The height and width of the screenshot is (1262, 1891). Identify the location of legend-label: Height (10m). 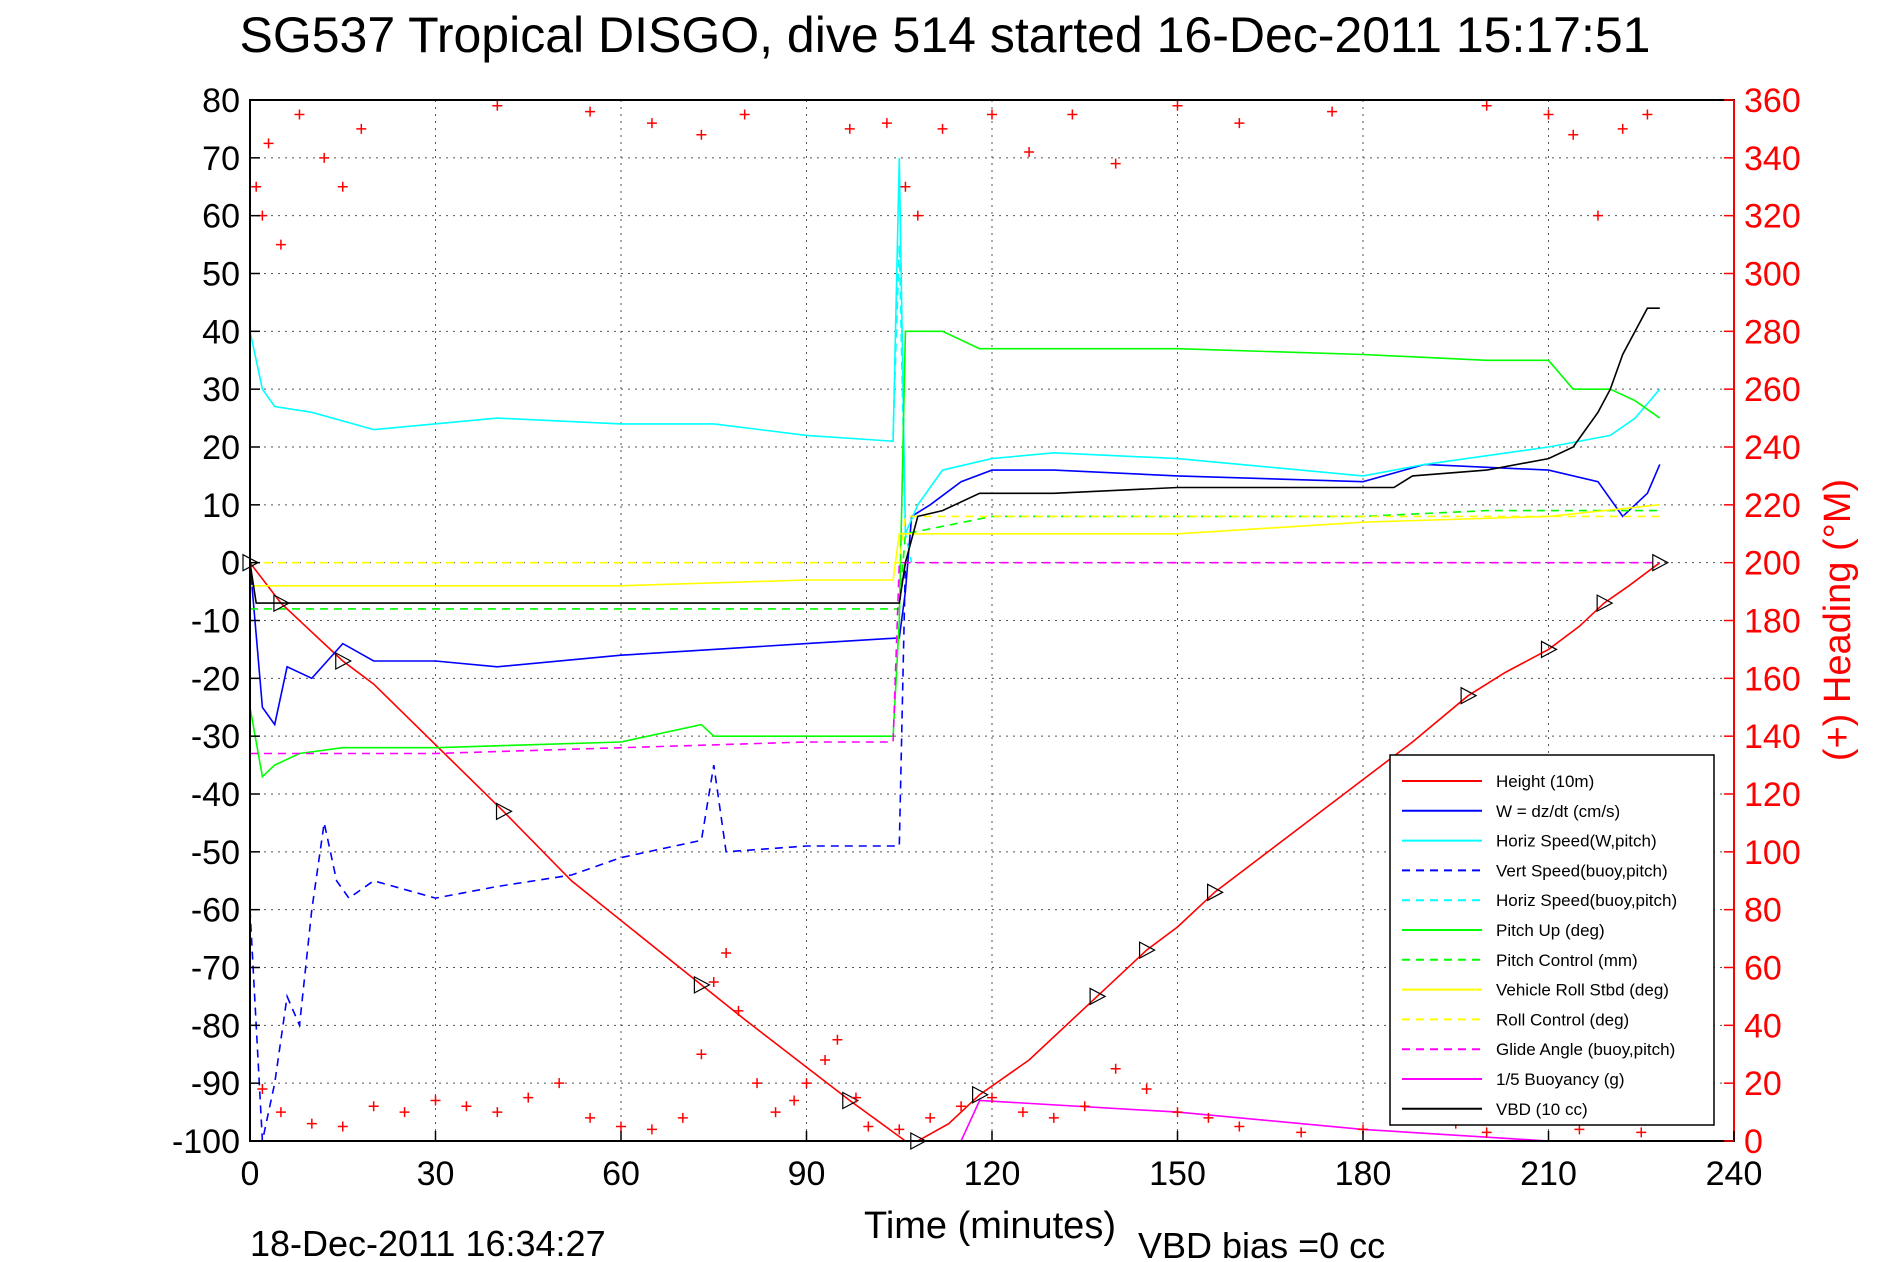
(1545, 781).